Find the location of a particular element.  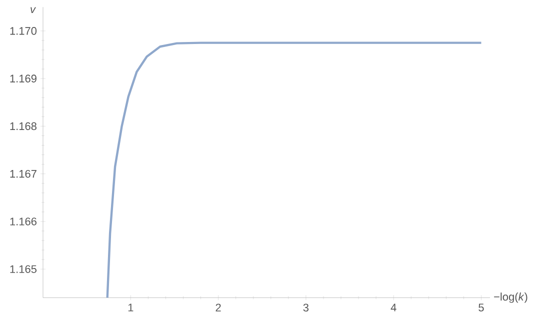

y-tick-label: 1.169 is located at coordinates (23, 78).